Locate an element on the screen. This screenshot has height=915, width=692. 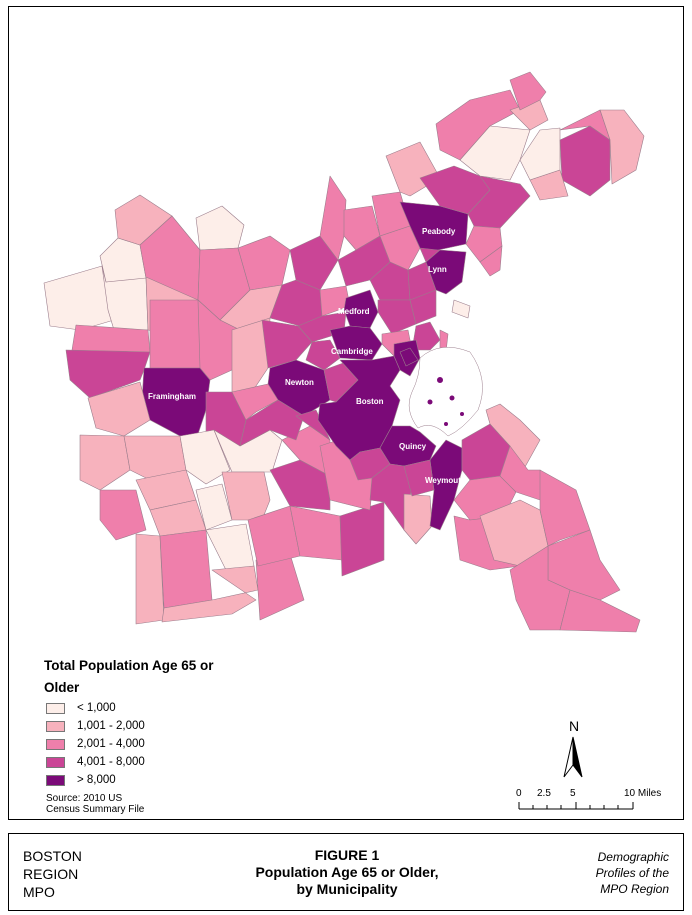
legend-row: 2,001 - 4,000 is located at coordinates (150, 744).